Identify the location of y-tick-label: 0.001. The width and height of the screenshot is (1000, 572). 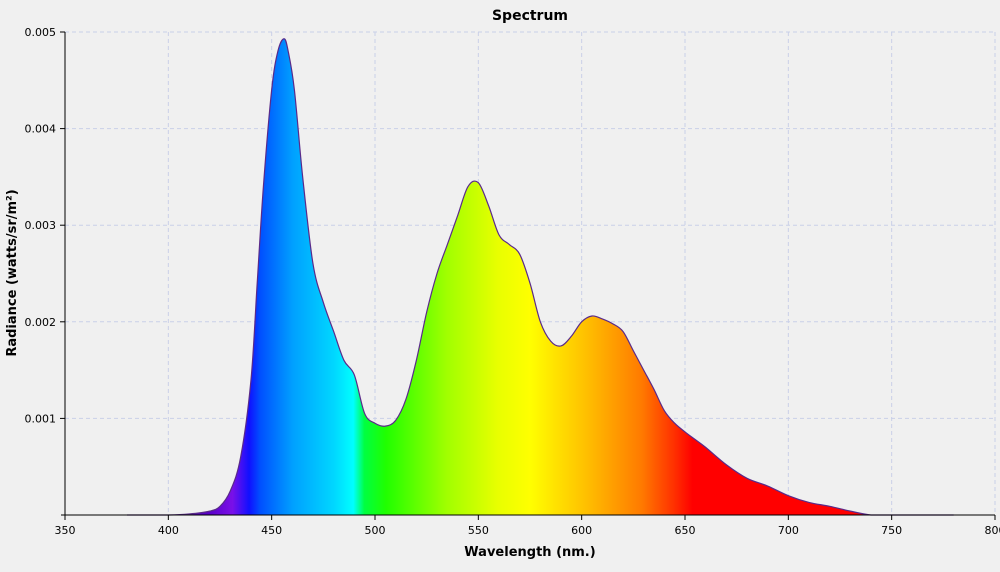
(41, 418).